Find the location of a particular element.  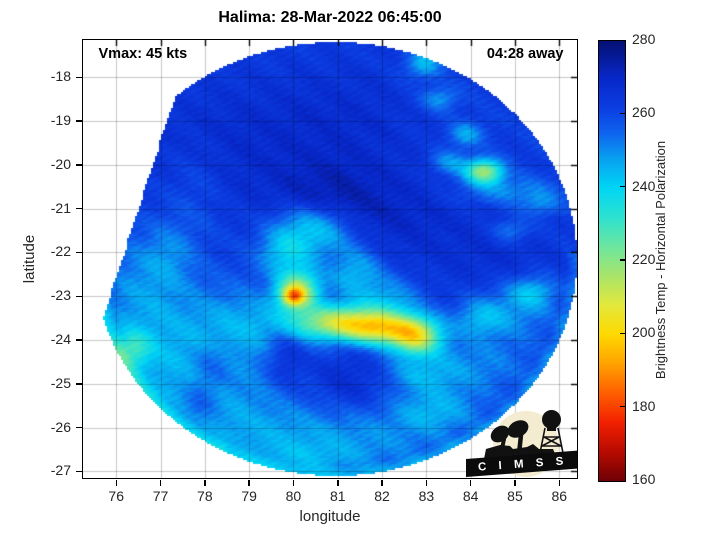

colorbar is located at coordinates (611, 260).